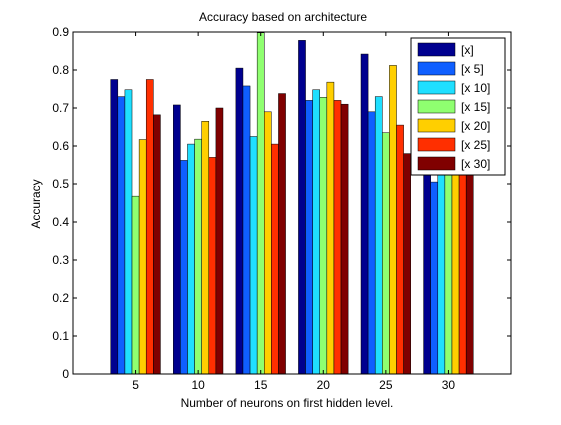 This screenshot has height=425, width=561. What do you see at coordinates (60, 32) in the screenshot?
I see `y-tick-label: 0.9` at bounding box center [60, 32].